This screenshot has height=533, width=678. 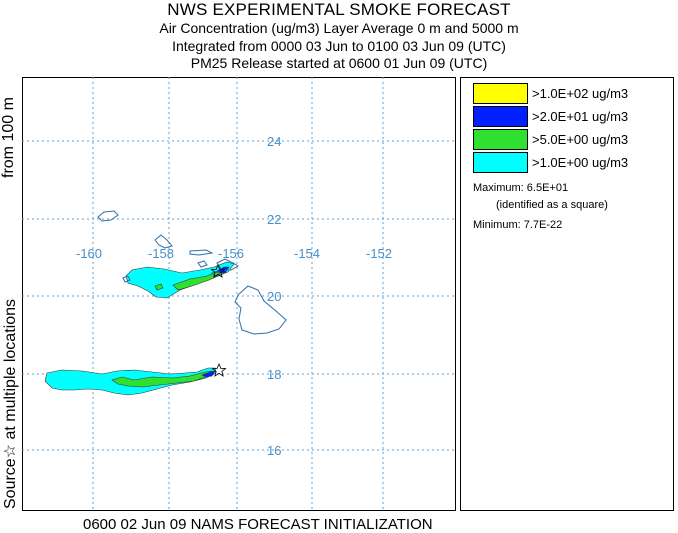 What do you see at coordinates (518, 225) in the screenshot?
I see `legend-minimum: Minimum: 7.7E-22` at bounding box center [518, 225].